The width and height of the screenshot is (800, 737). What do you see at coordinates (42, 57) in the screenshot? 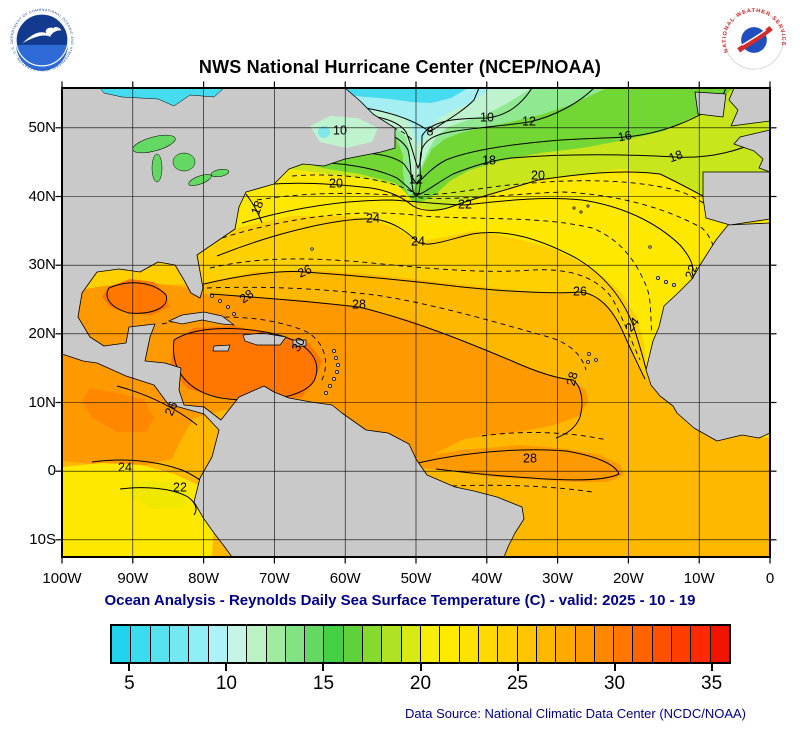
I see `noaa-logo-sea` at bounding box center [42, 57].